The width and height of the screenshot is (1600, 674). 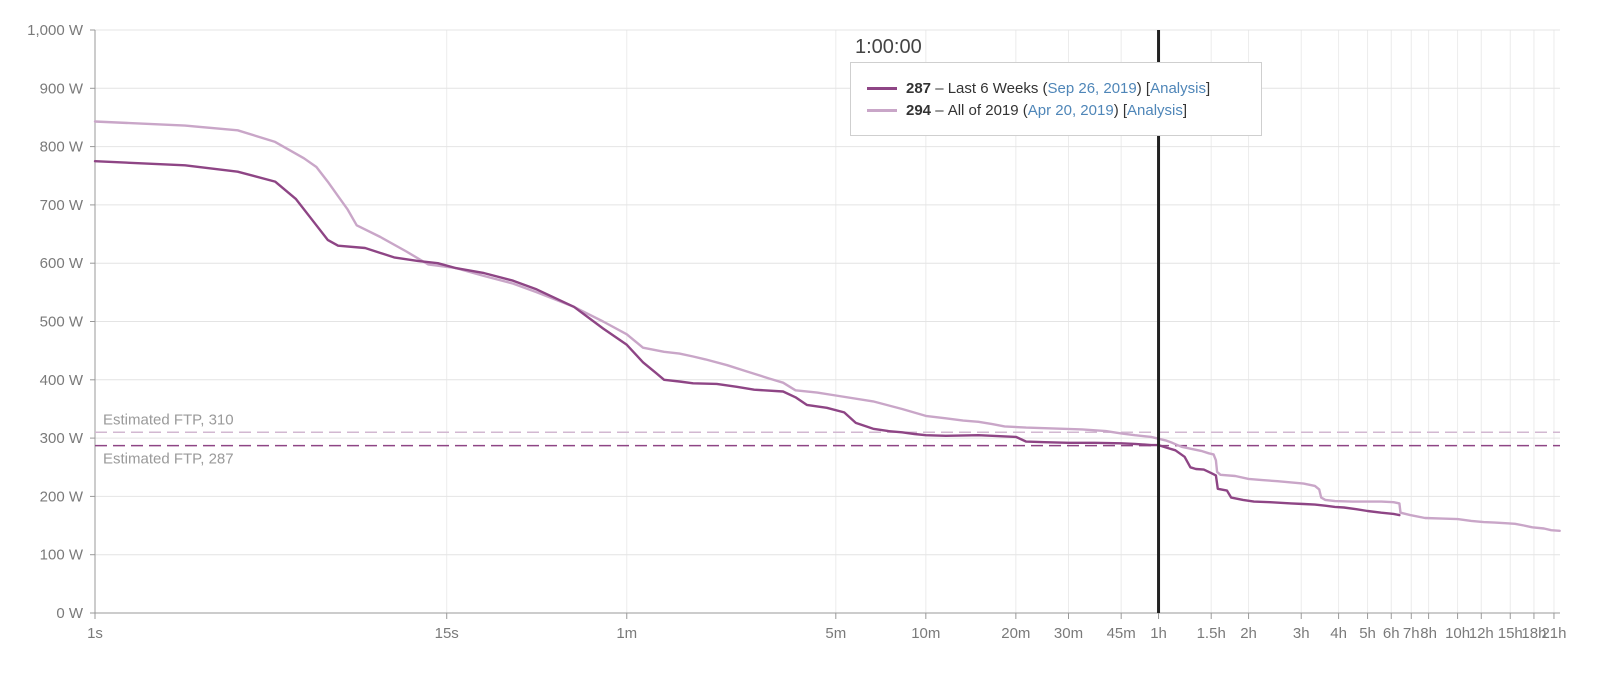 I want to click on y-tick-label: 1,000 W, so click(x=55, y=30).